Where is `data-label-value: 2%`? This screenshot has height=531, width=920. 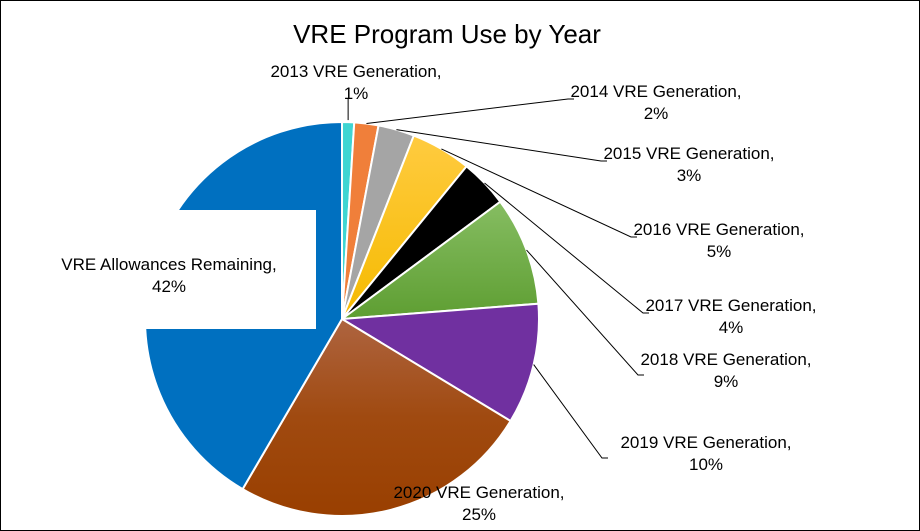
data-label-value: 2% is located at coordinates (656, 113).